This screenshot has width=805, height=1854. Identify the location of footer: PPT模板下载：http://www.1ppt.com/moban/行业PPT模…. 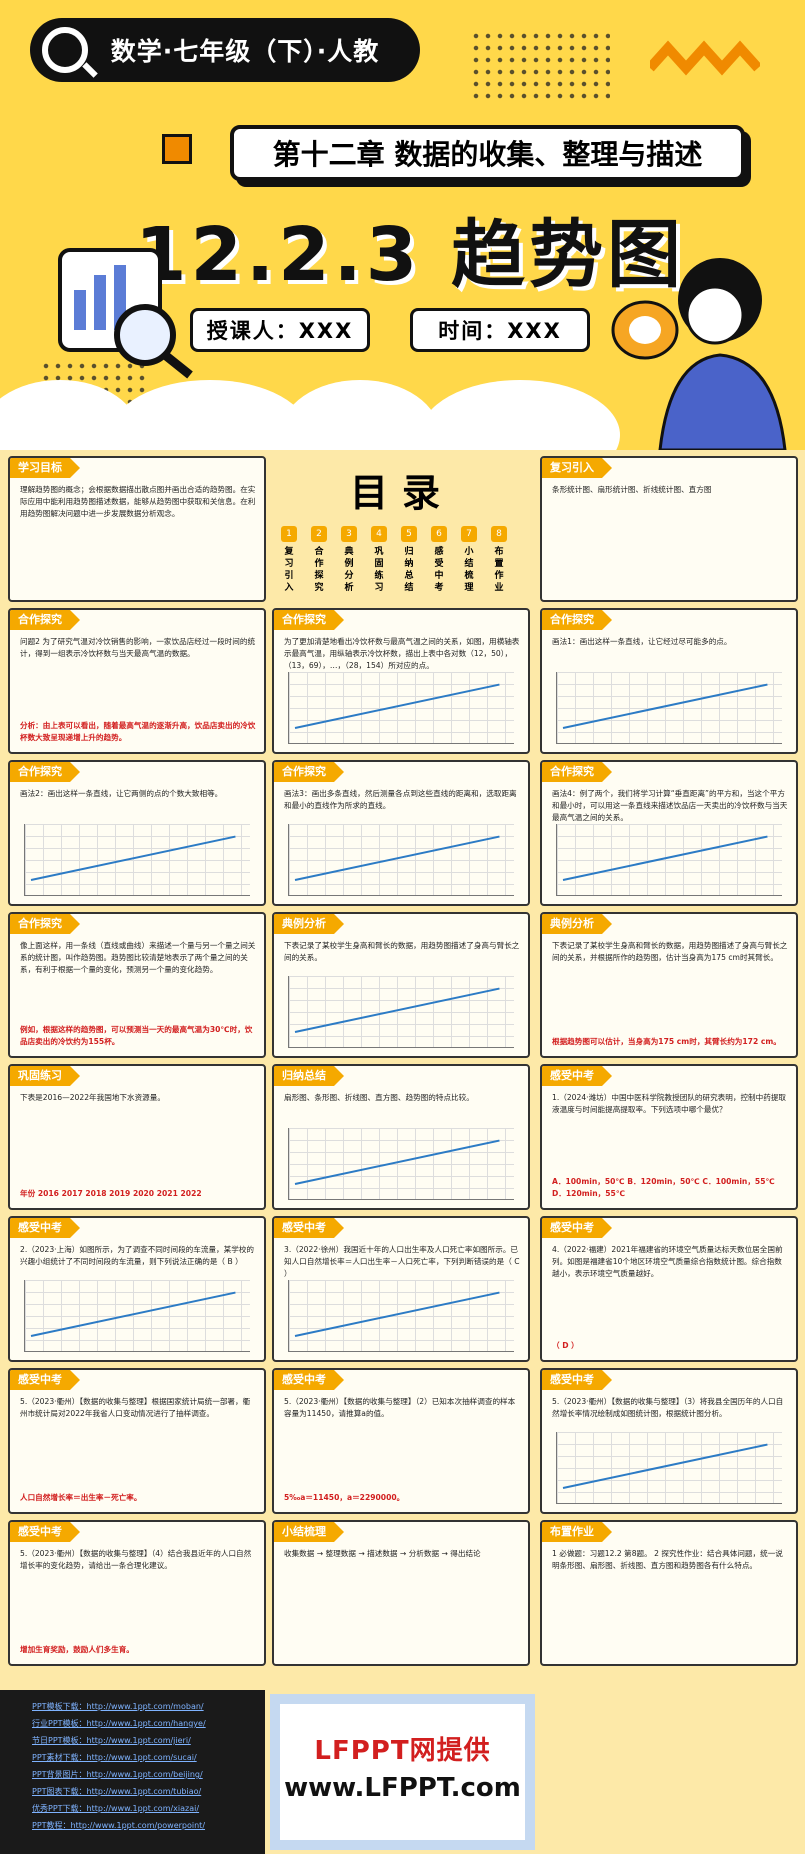
(402, 1772).